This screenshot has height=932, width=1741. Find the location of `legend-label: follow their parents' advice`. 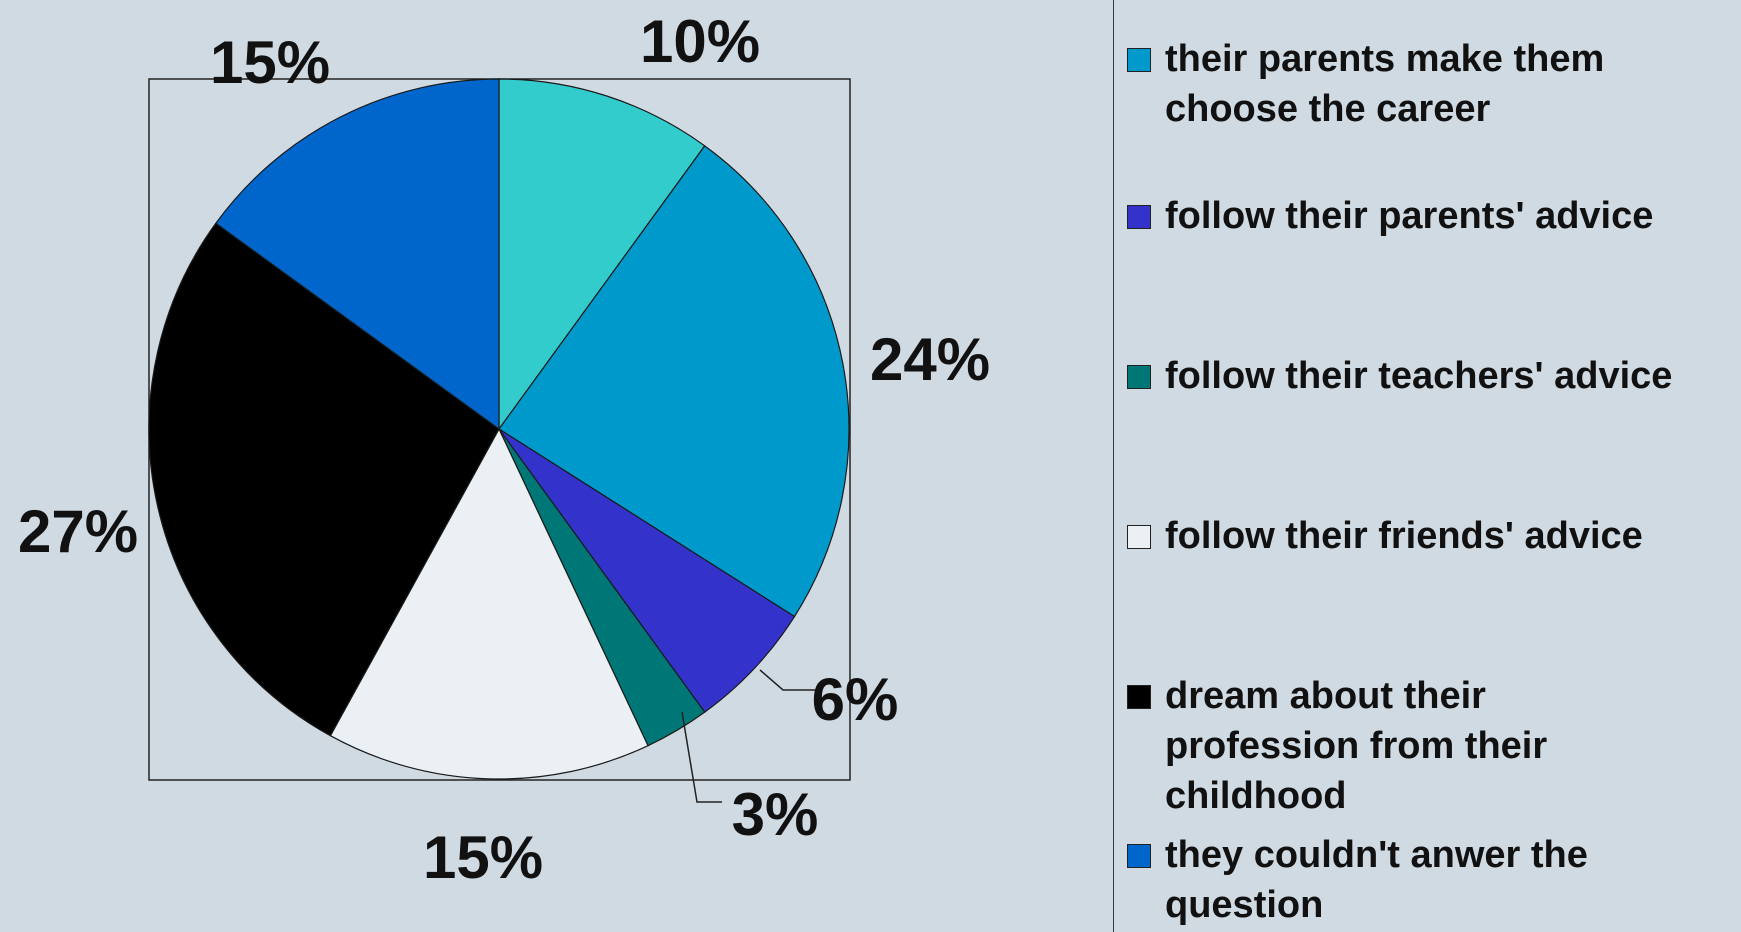

legend-label: follow their parents' advice is located at coordinates (1409, 216).